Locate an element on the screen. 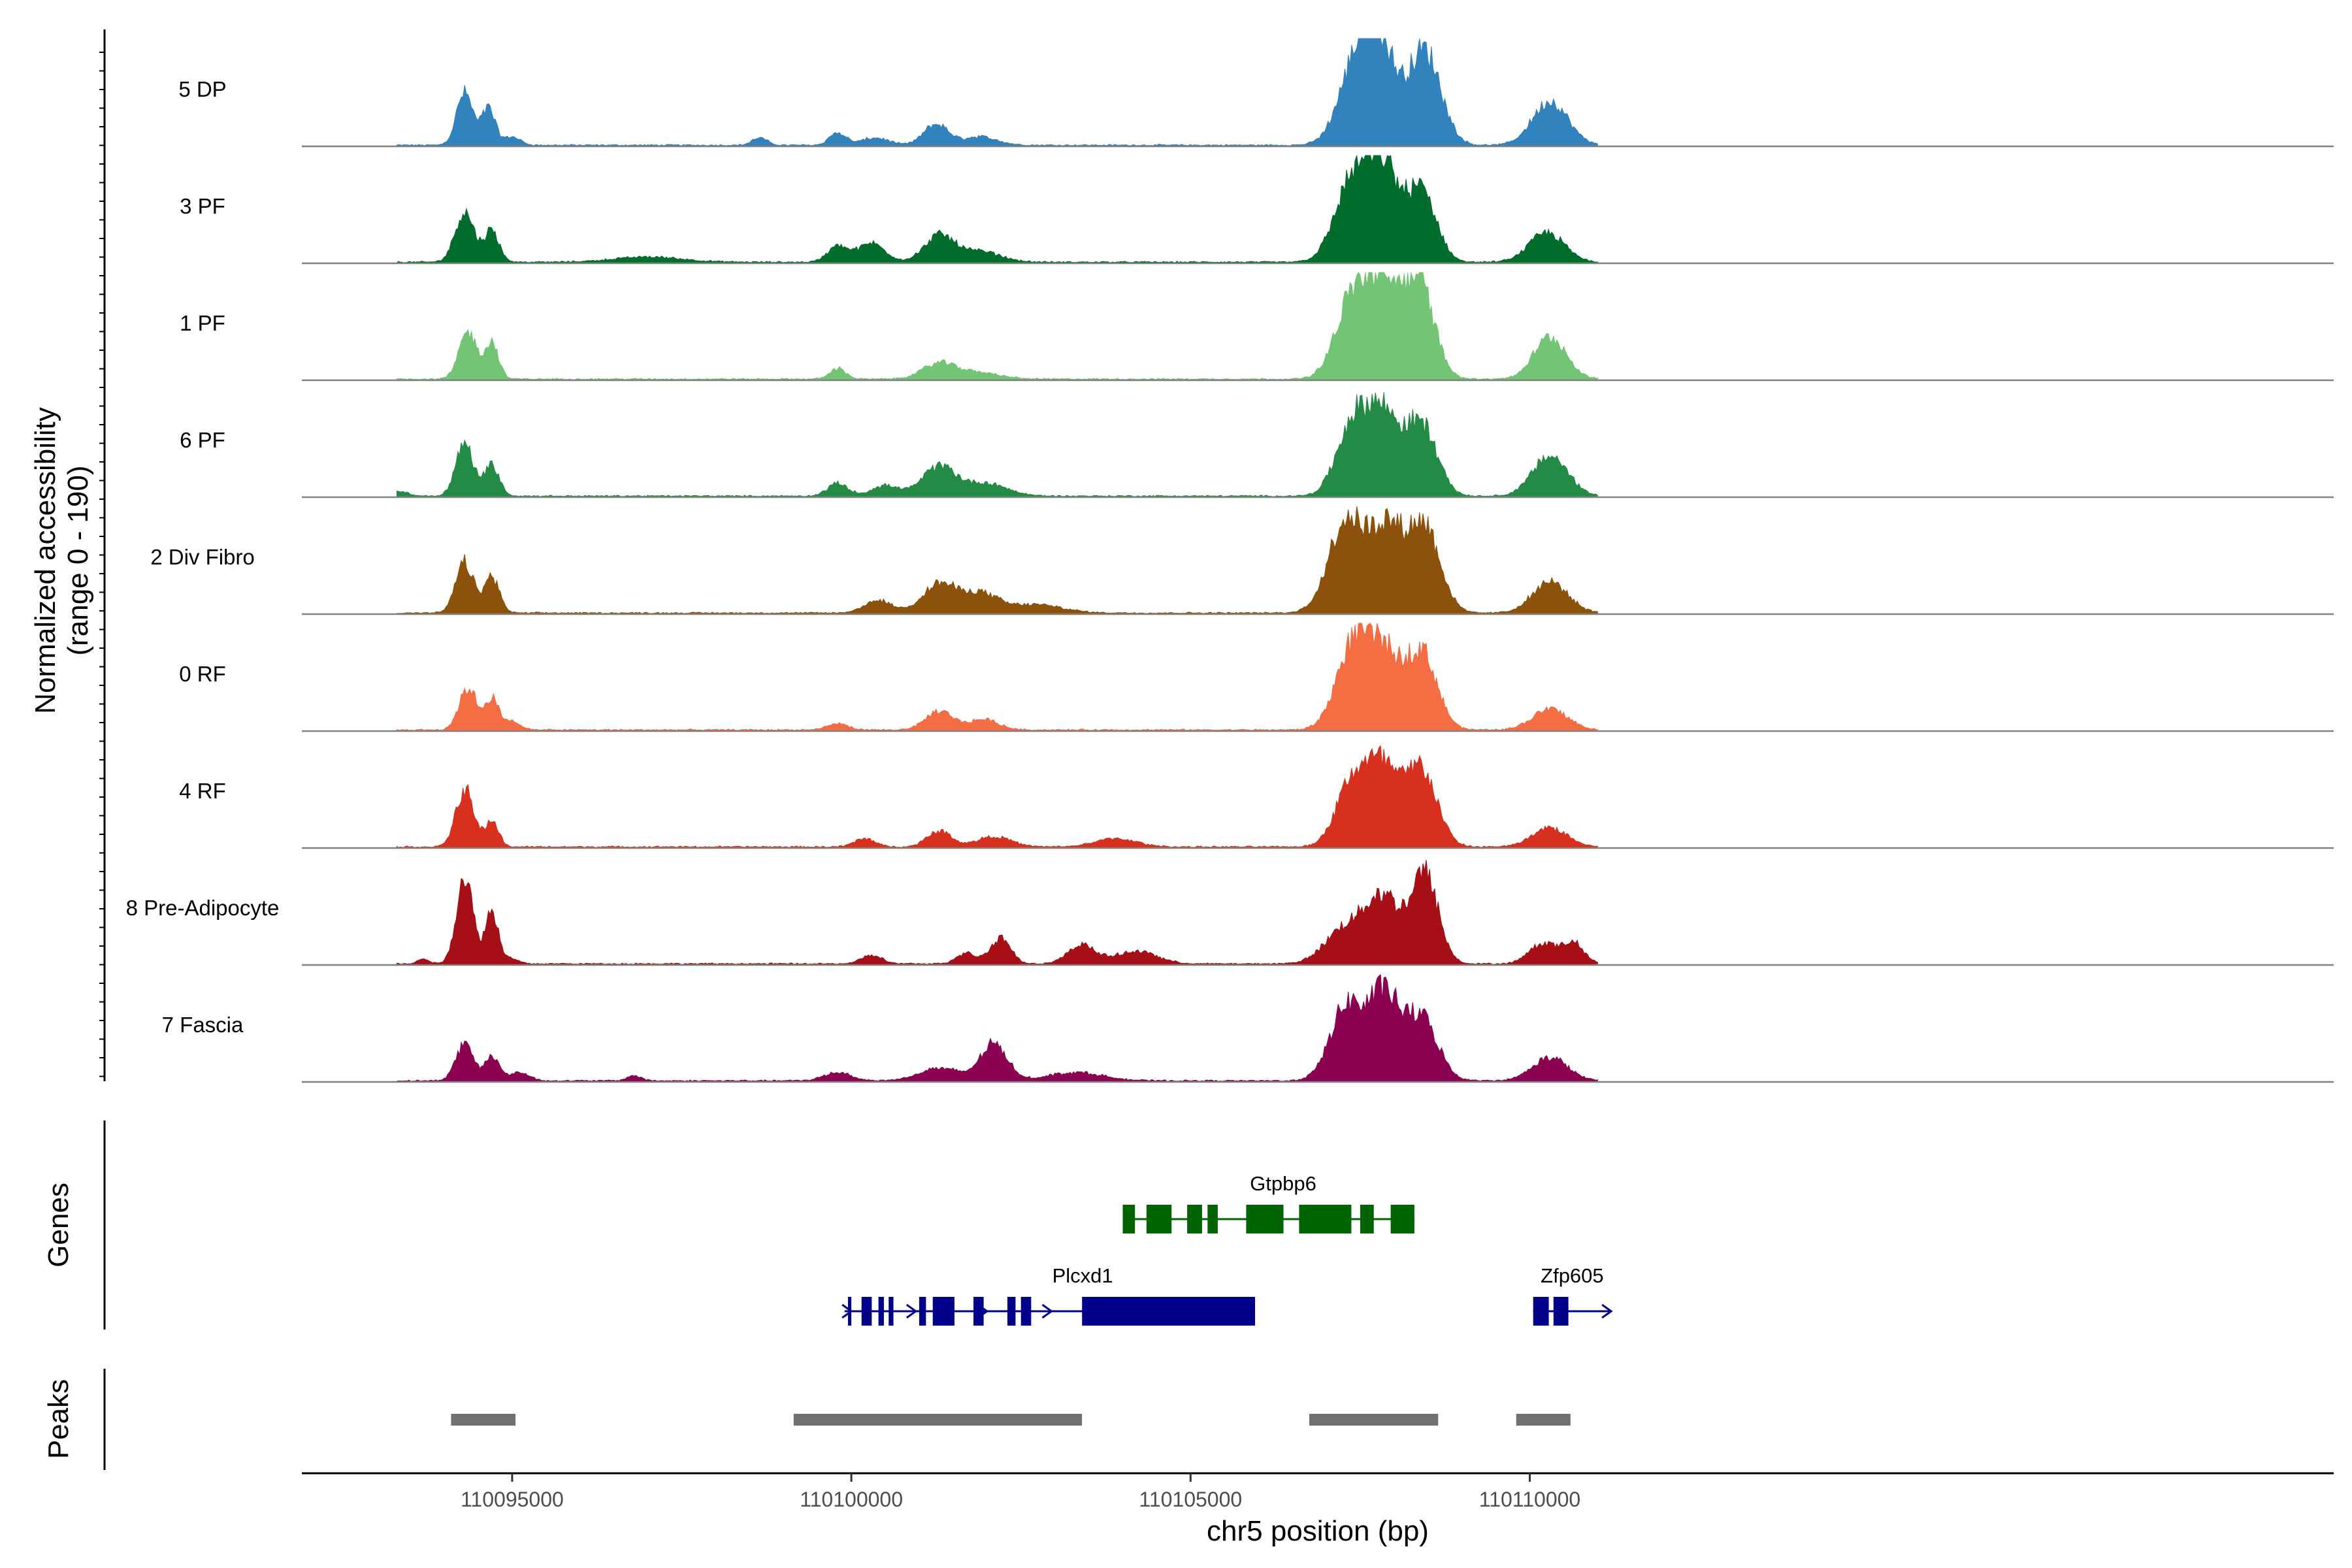 The image size is (2352, 1568). x-tick-label: 110095000 is located at coordinates (512, 1499).